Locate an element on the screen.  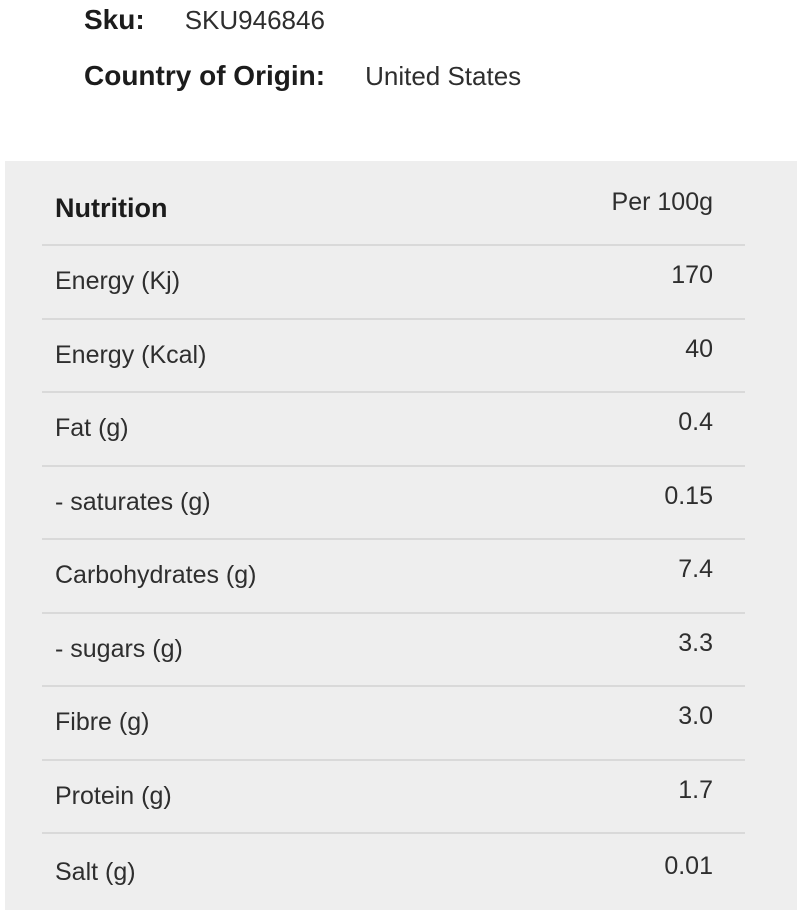
nutrient-row: - saturates (g) 0.15 is located at coordinates (393, 503).